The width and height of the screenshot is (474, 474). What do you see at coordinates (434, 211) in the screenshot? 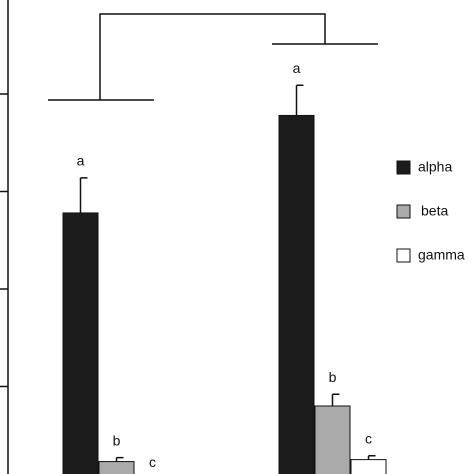
I see `legend-label: beta` at bounding box center [434, 211].